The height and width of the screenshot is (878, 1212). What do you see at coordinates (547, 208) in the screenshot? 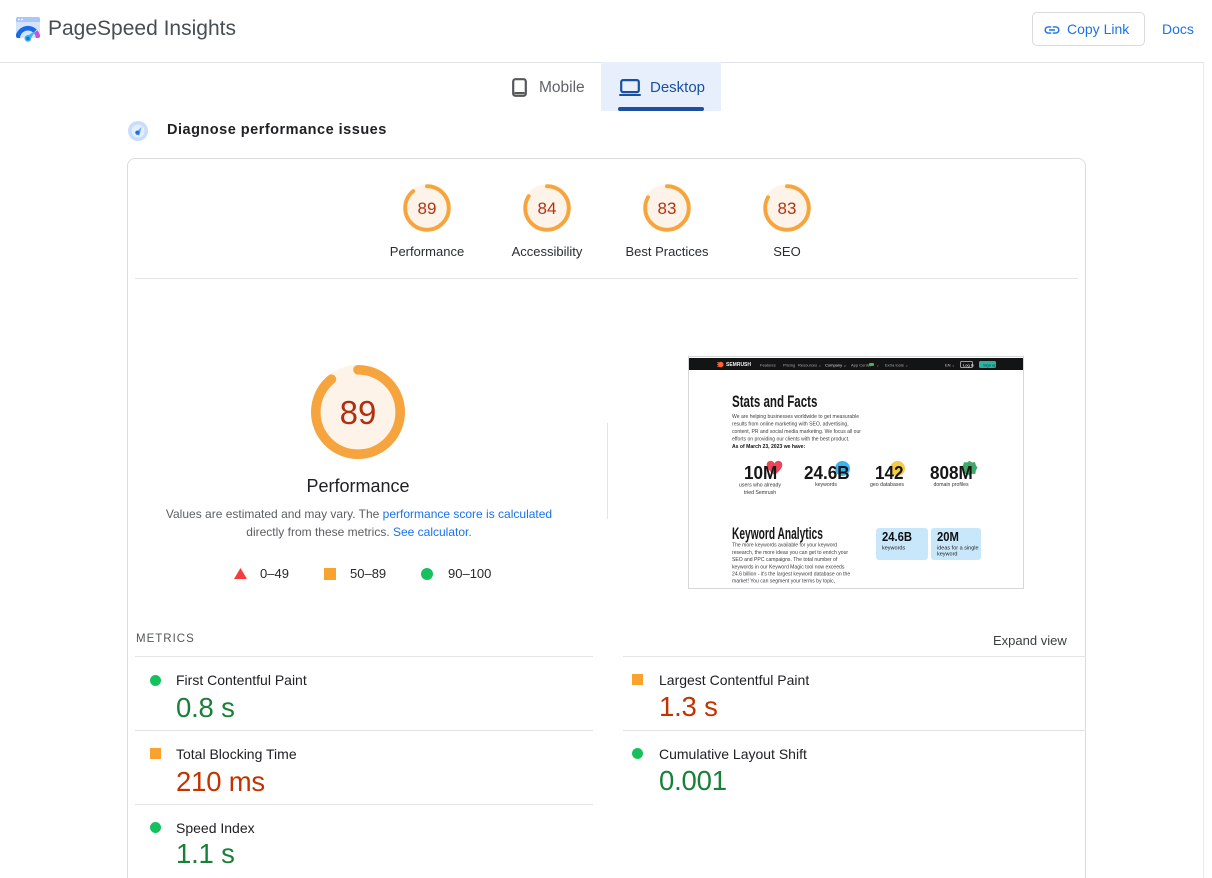
I see `svg-text: 84` at bounding box center [547, 208].